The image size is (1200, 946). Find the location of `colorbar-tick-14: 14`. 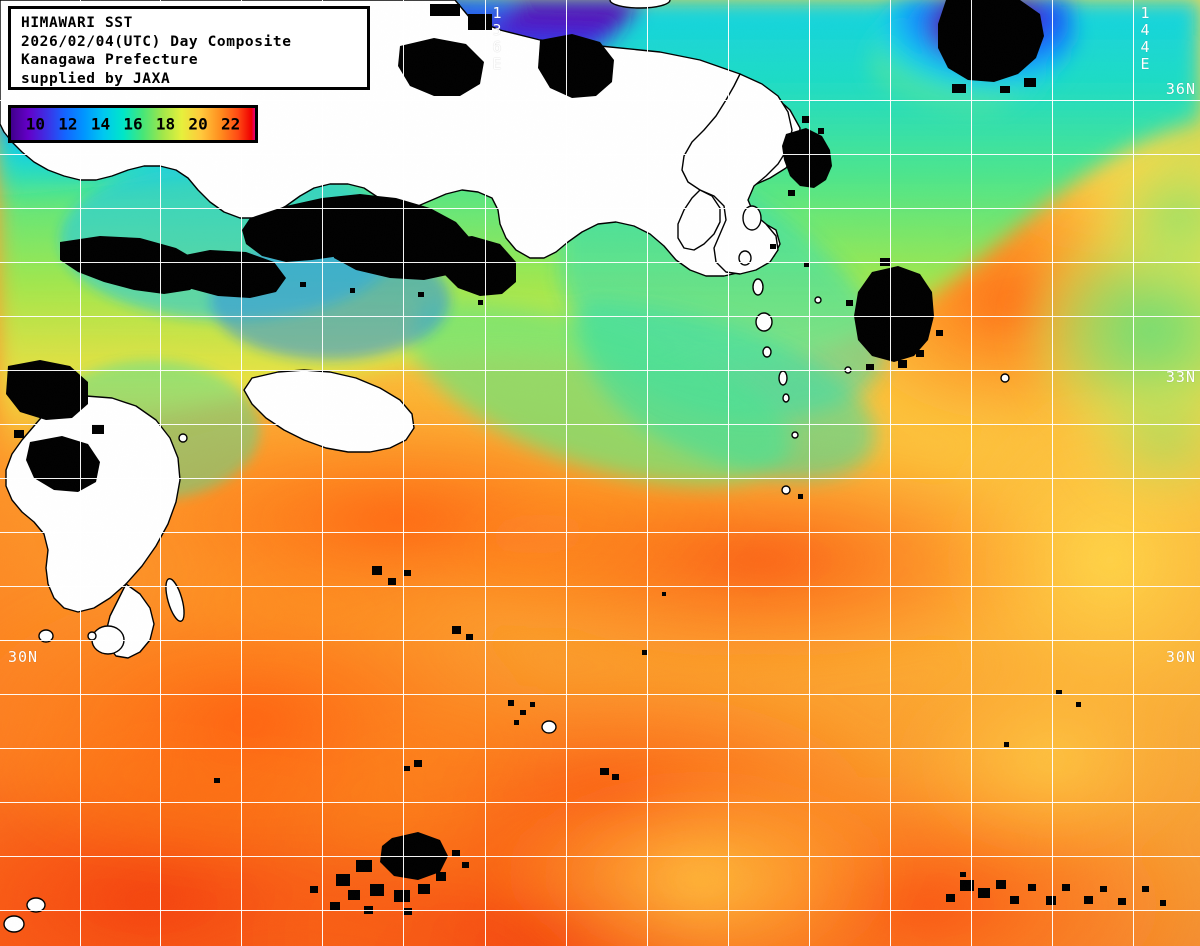

colorbar-tick-14: 14 is located at coordinates (100, 124).